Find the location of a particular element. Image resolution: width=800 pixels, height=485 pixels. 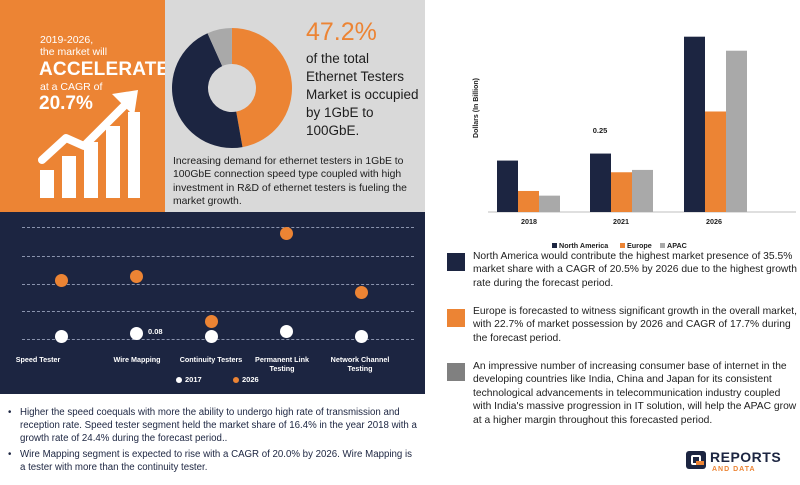

bar-apac-2026 is located at coordinates (736, 131).